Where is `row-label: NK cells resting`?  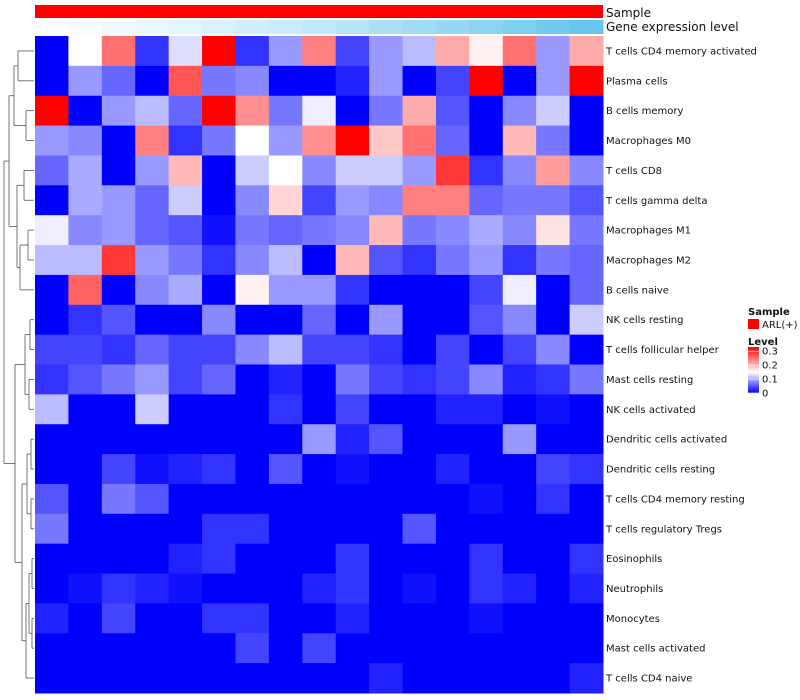 row-label: NK cells resting is located at coordinates (644, 320).